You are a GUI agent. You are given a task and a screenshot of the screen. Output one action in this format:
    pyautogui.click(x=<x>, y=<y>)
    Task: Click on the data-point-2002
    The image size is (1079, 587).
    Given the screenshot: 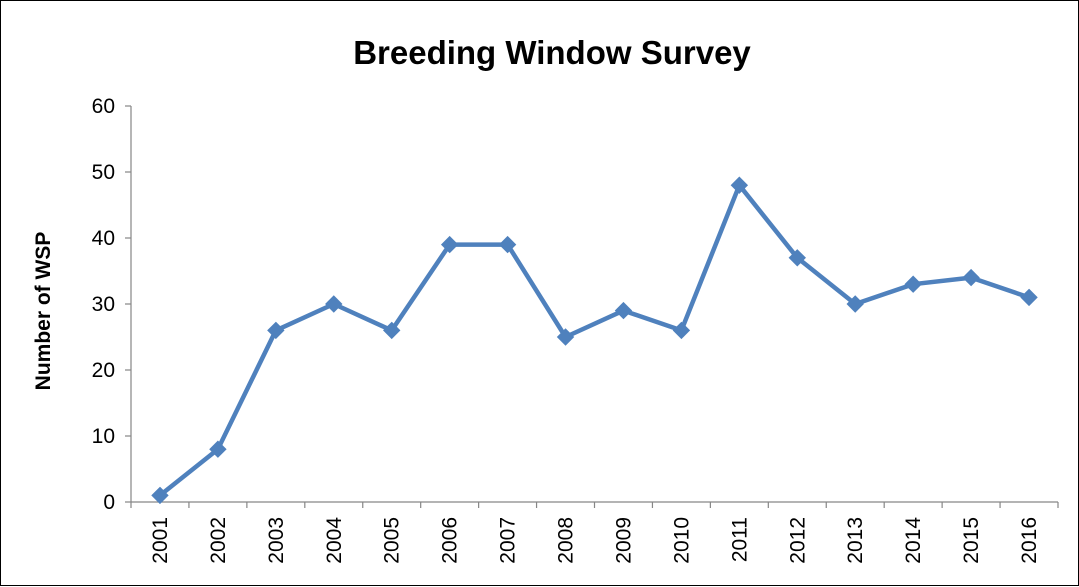 What is the action you would take?
    pyautogui.click(x=218, y=449)
    